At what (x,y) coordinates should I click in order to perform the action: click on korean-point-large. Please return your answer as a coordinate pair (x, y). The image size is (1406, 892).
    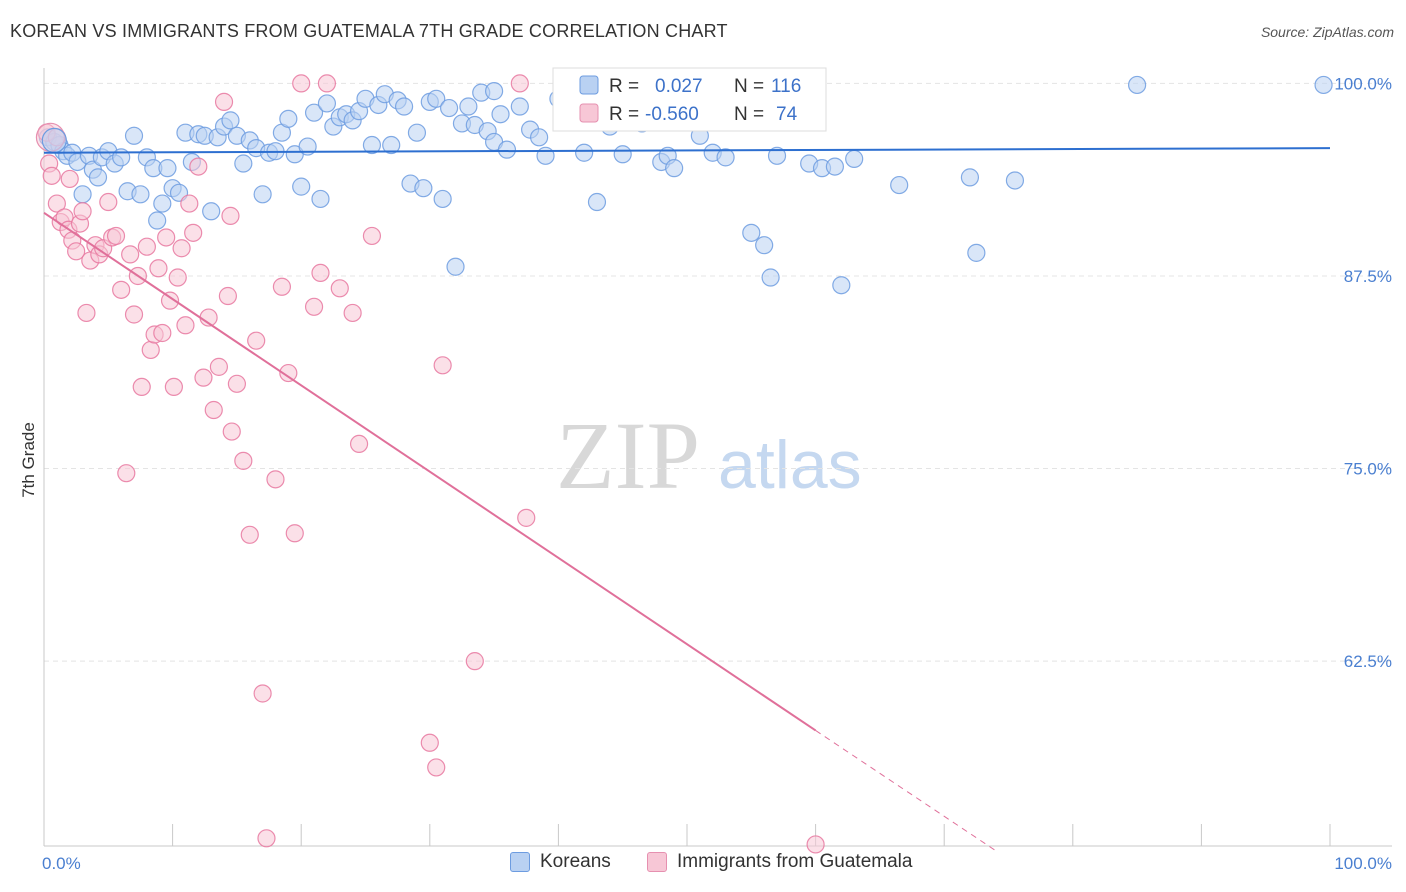
    Looking at the image, I should click on (54, 140).